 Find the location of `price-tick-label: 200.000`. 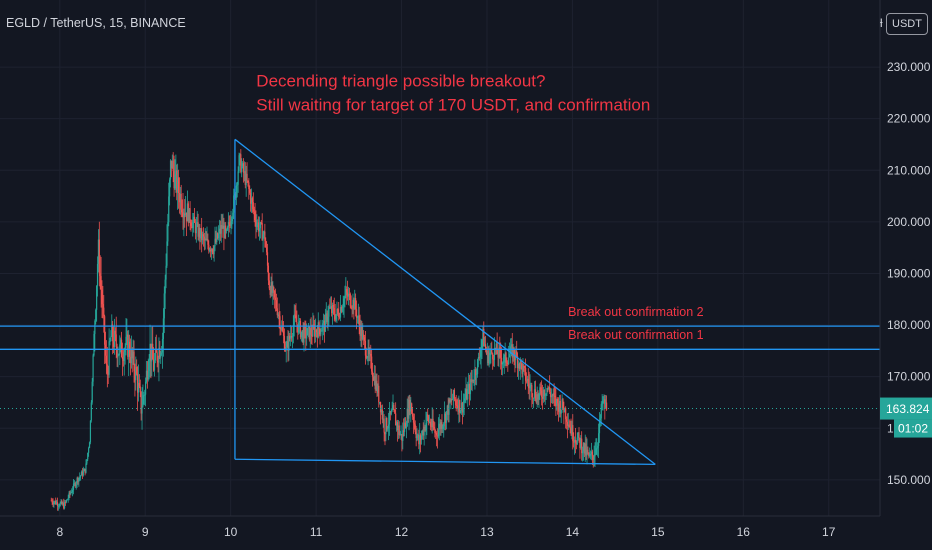

price-tick-label: 200.000 is located at coordinates (909, 222).